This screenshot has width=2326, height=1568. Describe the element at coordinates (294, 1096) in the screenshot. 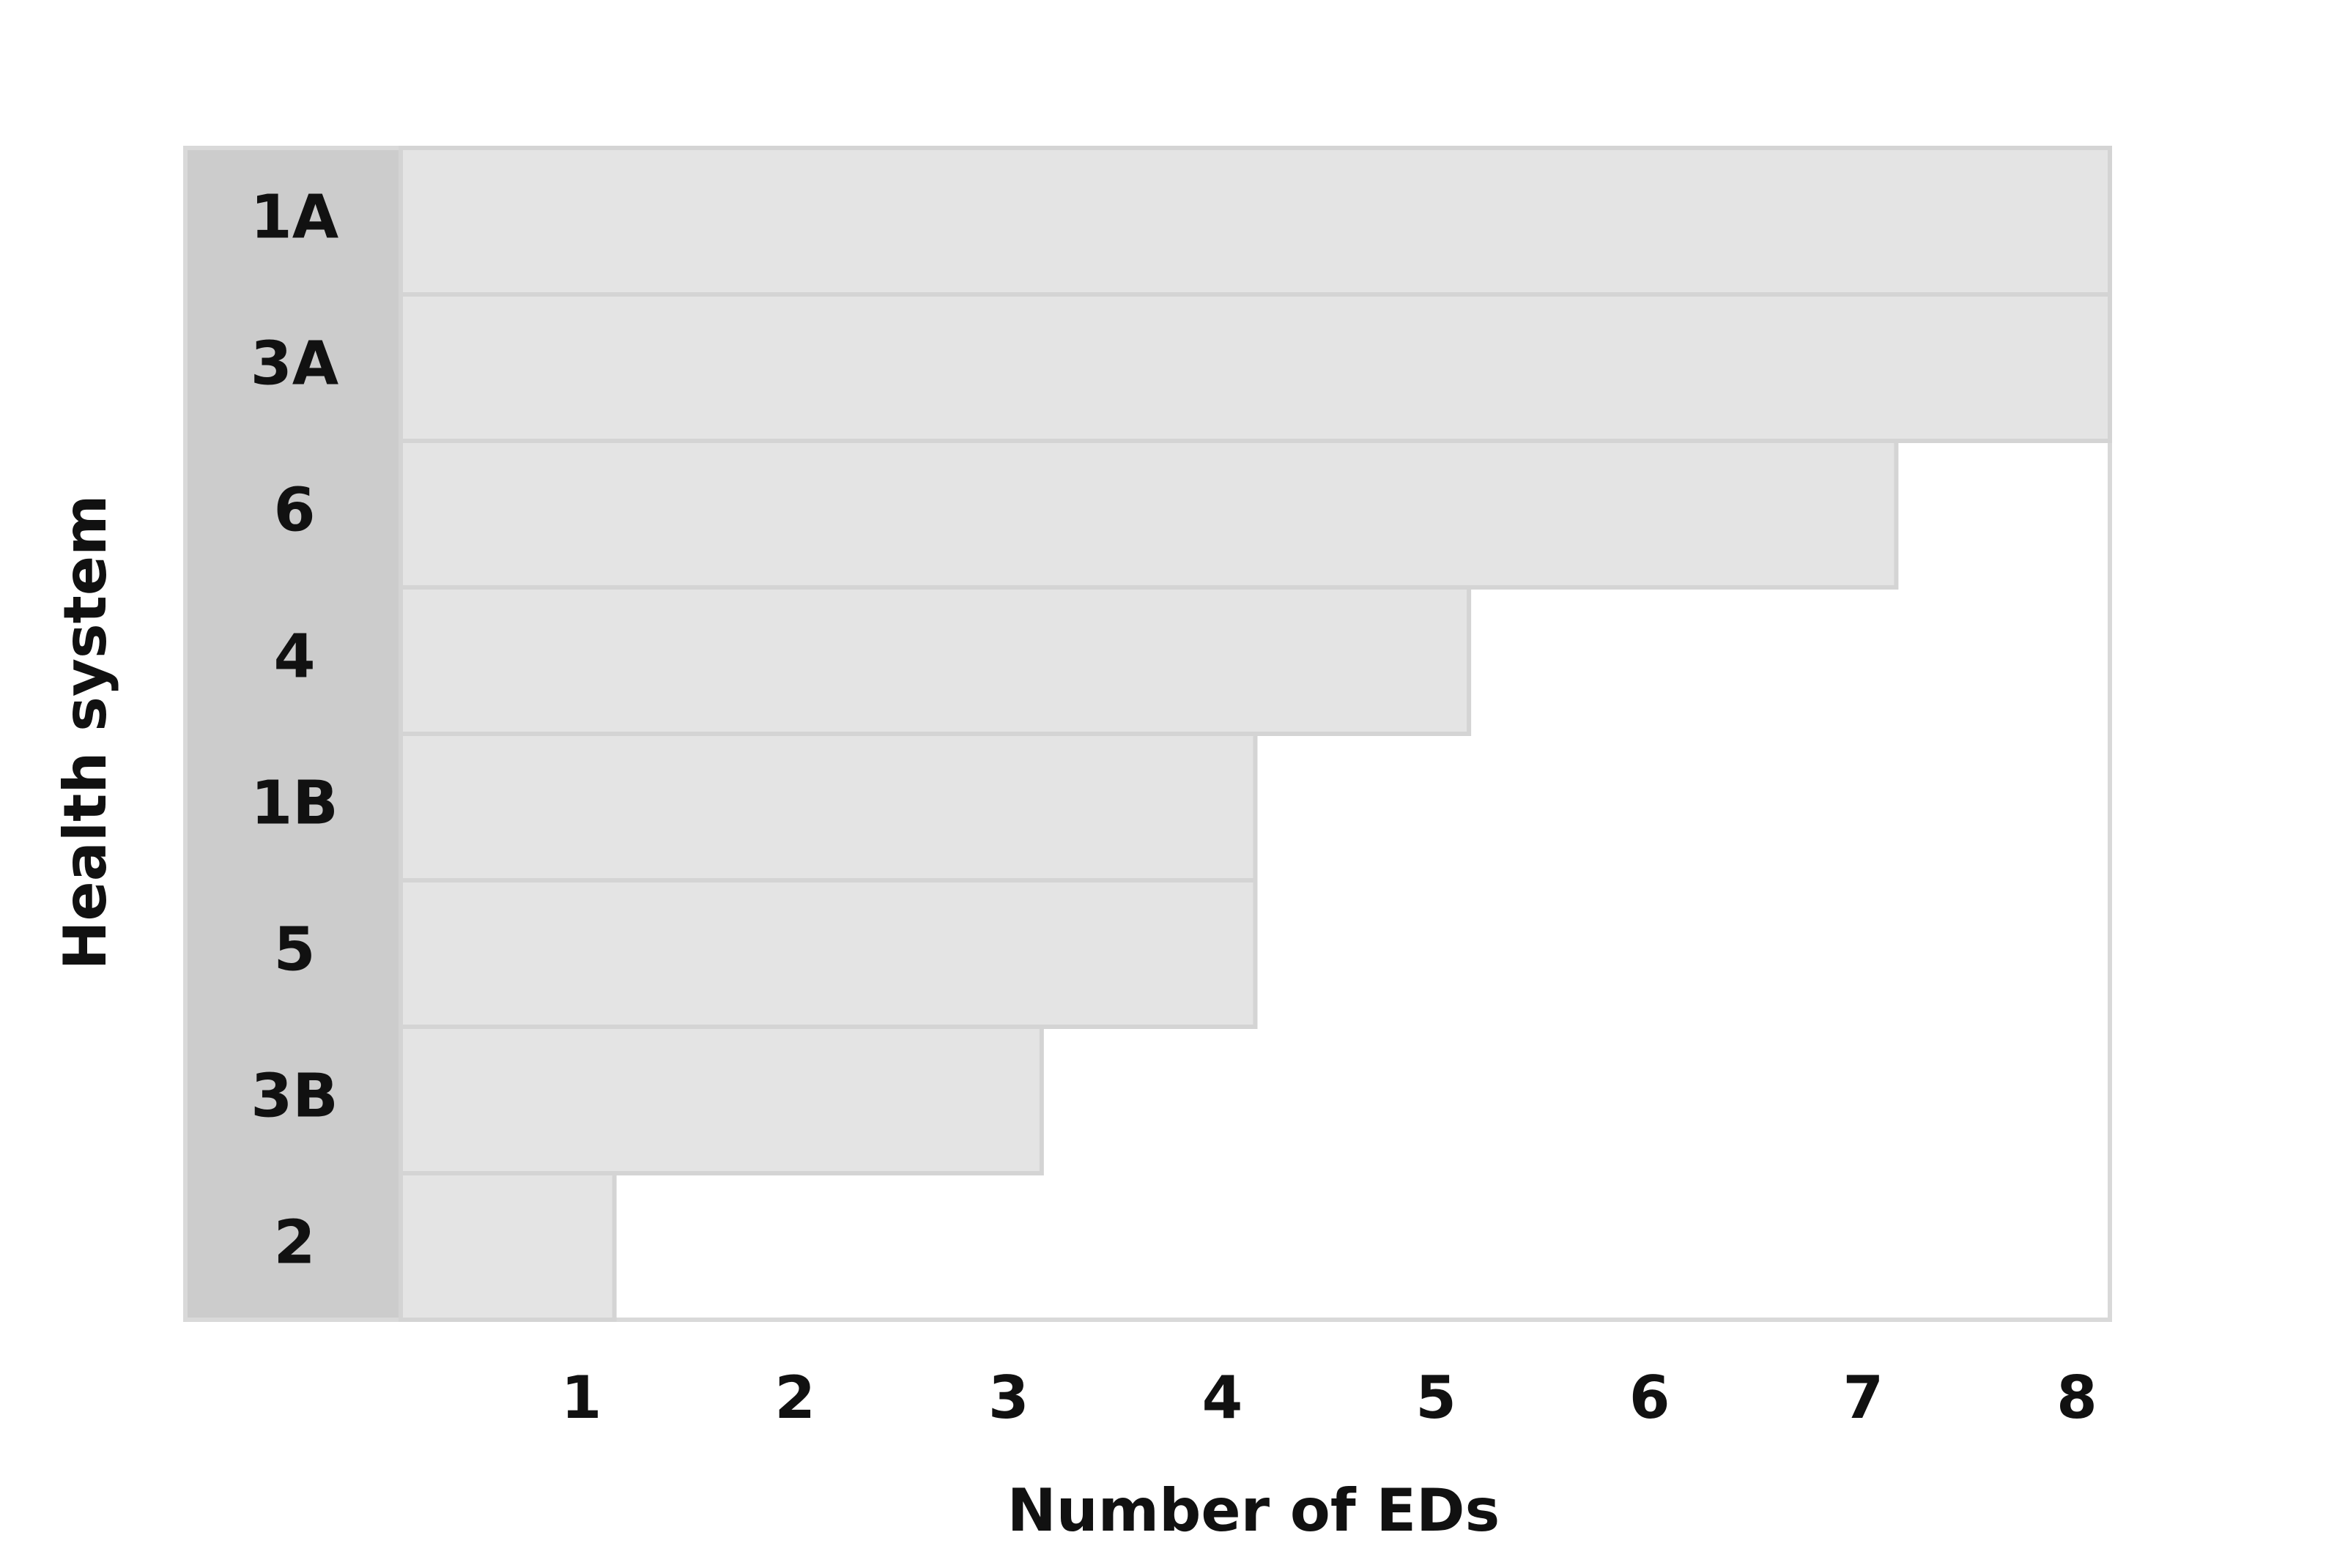

I see `y-tick-label: 3B` at that location.